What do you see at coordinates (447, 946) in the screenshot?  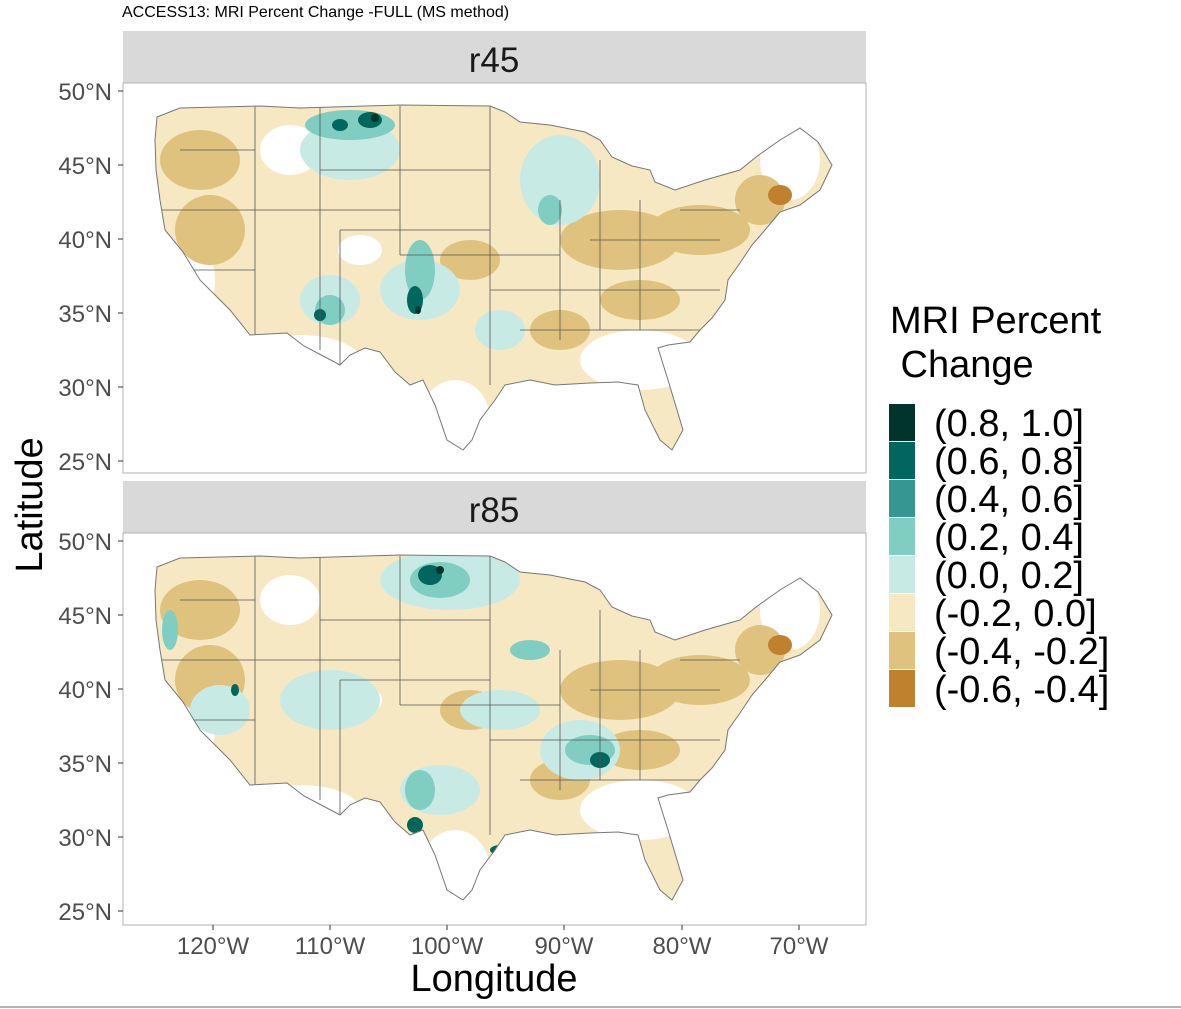 I see `x-tick-label: 100°W` at bounding box center [447, 946].